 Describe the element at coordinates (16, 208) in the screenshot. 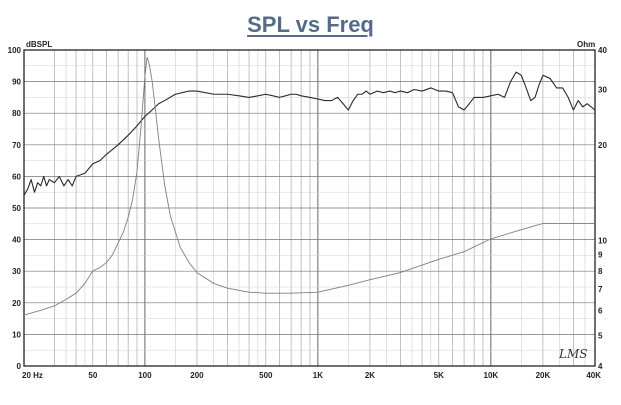

I see `y-left-tick-label: 50` at that location.